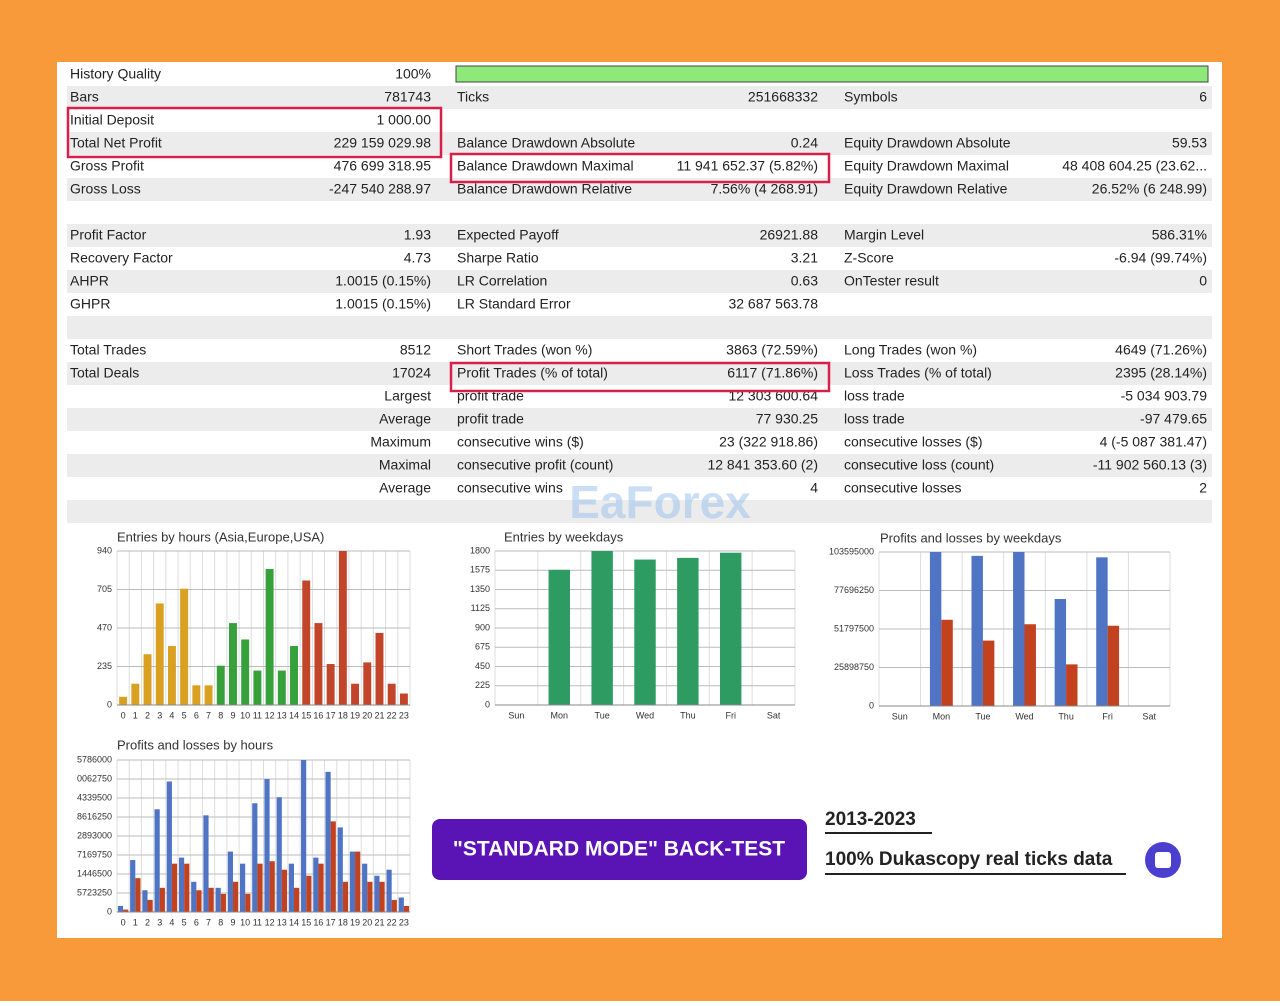  What do you see at coordinates (514, 304) in the screenshot?
I see `row-label: LR Standard Error` at bounding box center [514, 304].